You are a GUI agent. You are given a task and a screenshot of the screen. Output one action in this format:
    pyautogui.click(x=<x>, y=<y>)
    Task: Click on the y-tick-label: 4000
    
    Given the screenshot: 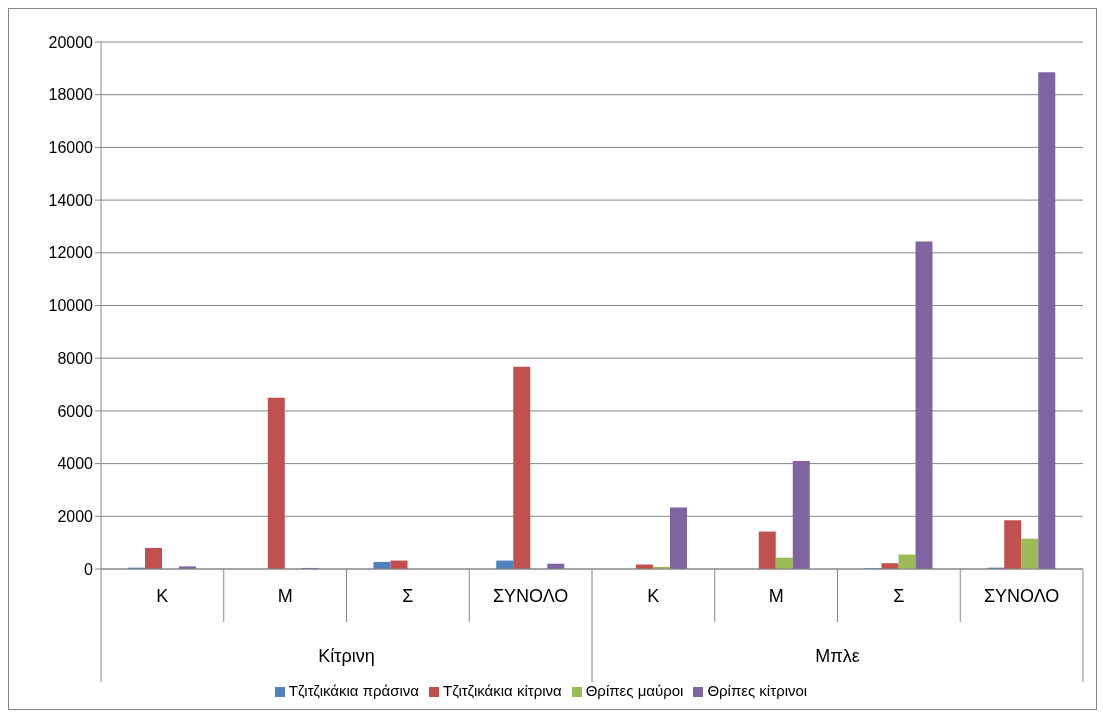 What is the action you would take?
    pyautogui.click(x=75, y=464)
    